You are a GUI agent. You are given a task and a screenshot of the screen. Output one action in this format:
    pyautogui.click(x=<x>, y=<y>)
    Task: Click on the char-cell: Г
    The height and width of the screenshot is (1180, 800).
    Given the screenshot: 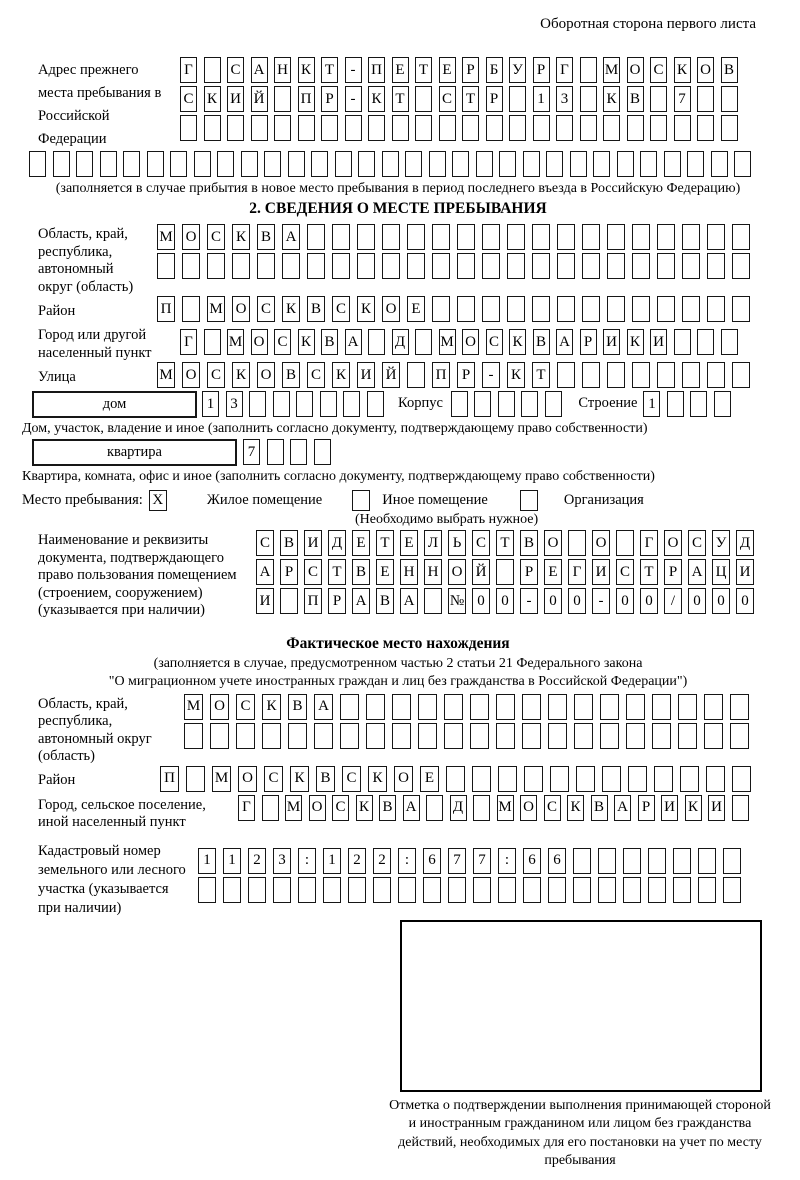 What is the action you would take?
    pyautogui.click(x=246, y=807)
    